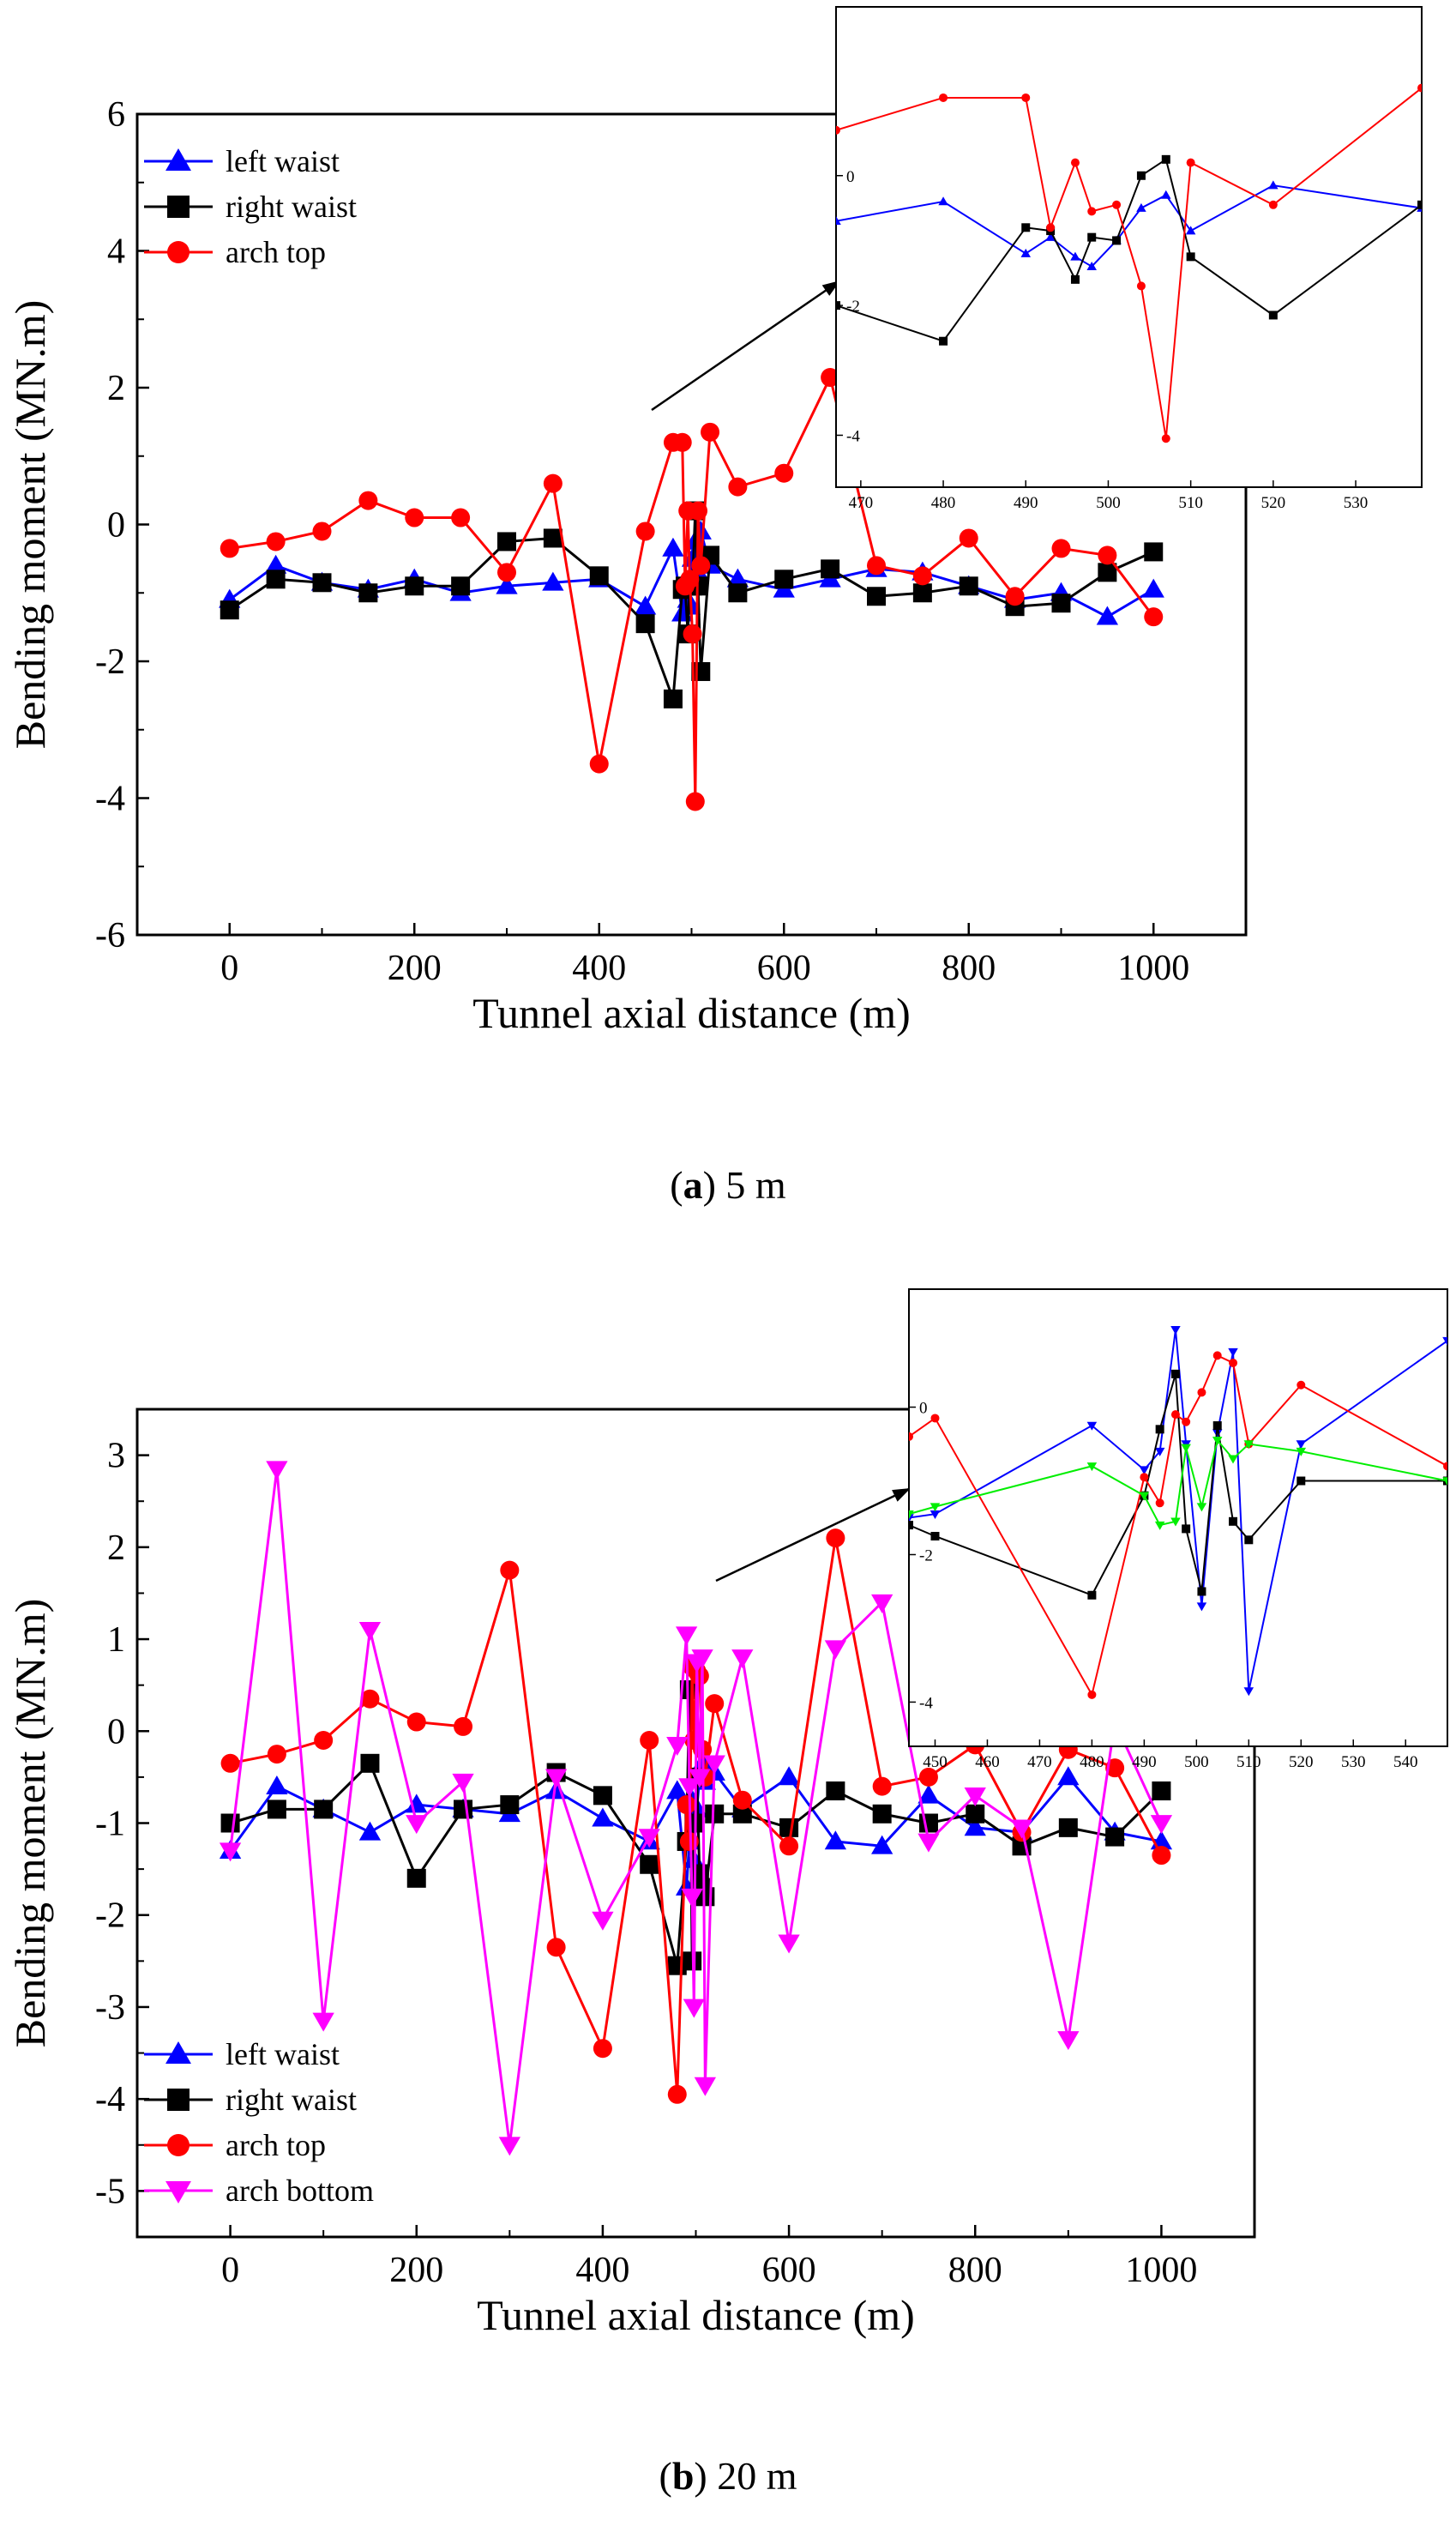 This screenshot has width=1456, height=2526. What do you see at coordinates (116, 1456) in the screenshot?
I see `chart-b-ytick-label-8: 3` at bounding box center [116, 1456].